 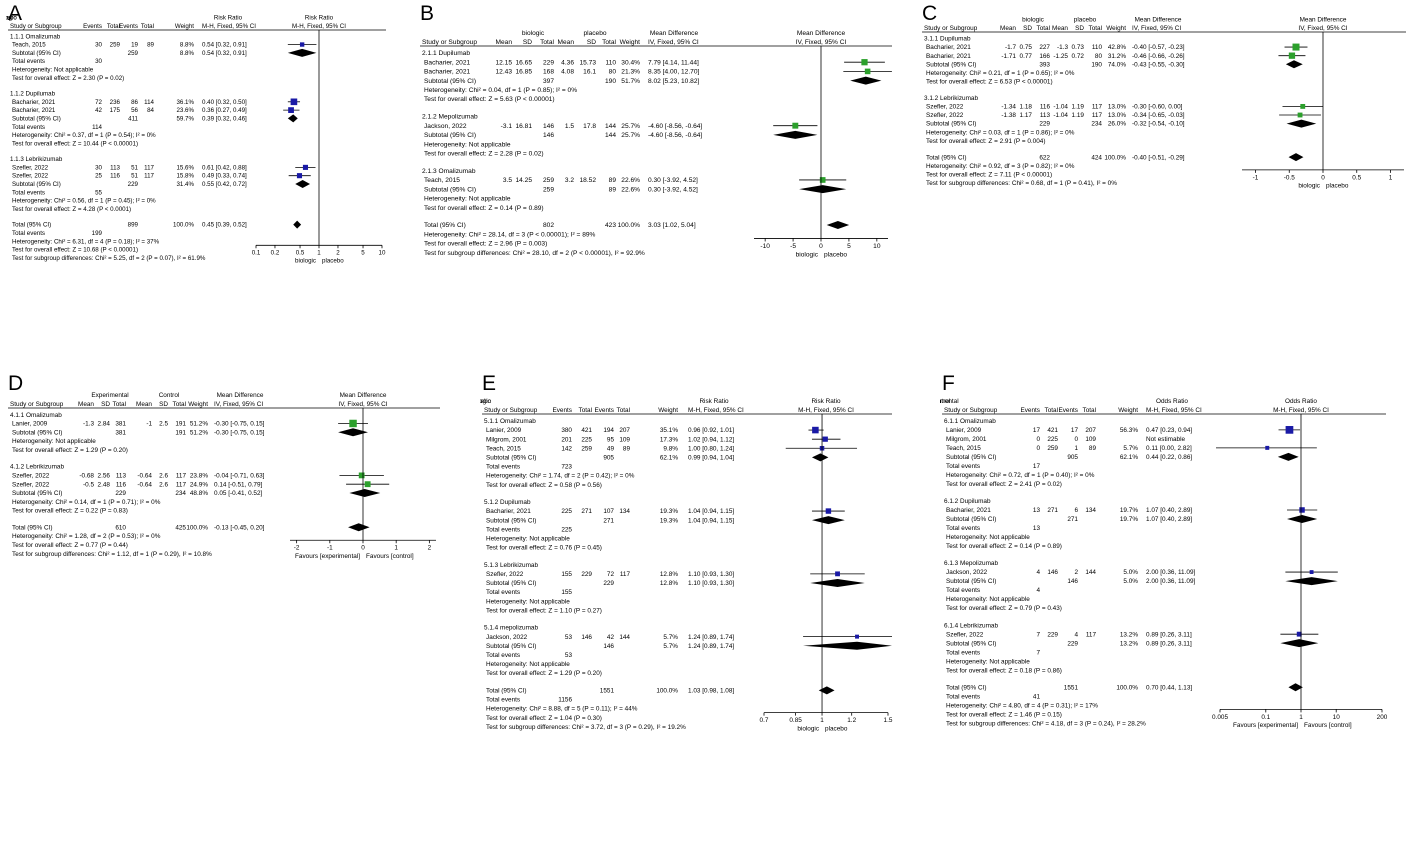 What do you see at coordinates (822, 720) in the screenshot?
I see `x-axis-tick-label: 1` at bounding box center [822, 720].